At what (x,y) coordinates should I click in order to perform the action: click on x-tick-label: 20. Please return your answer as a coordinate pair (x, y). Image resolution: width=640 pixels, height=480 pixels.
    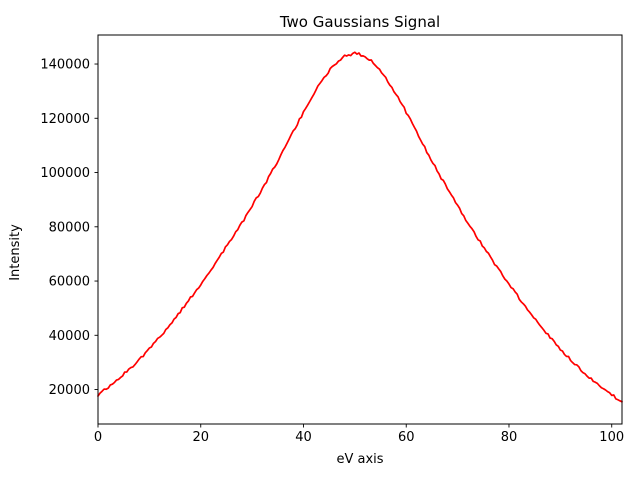
    Looking at the image, I should click on (200, 437).